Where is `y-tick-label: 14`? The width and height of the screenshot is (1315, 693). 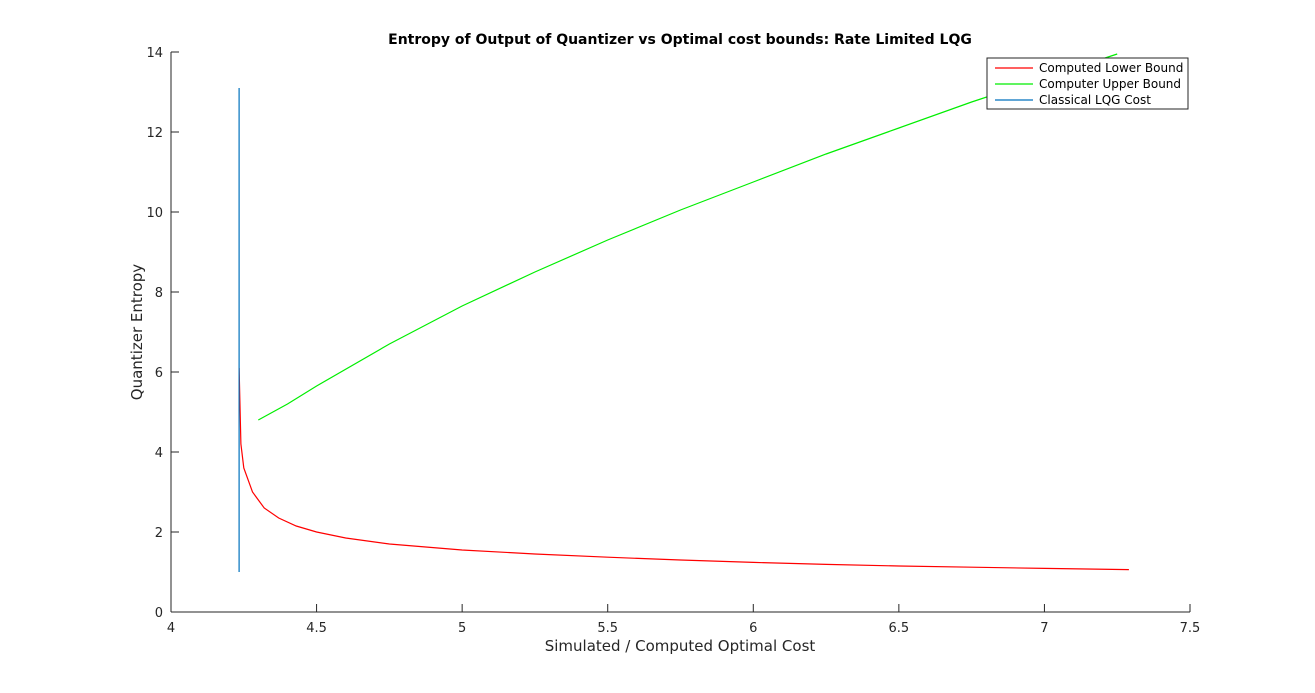
y-tick-label: 14 is located at coordinates (154, 53).